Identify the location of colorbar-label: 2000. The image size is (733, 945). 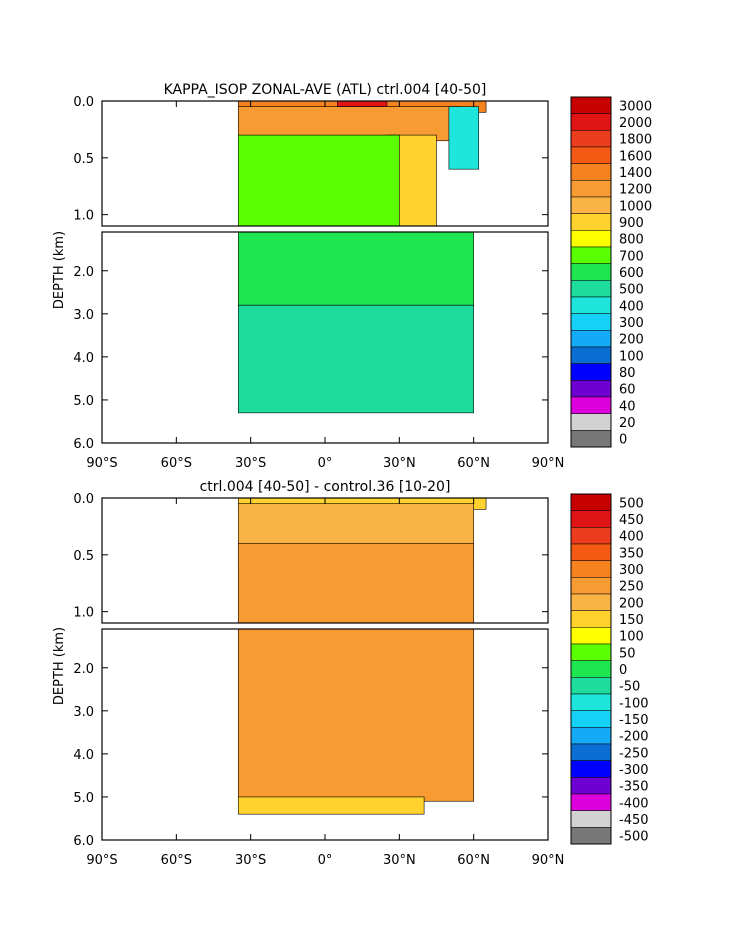
(635, 123).